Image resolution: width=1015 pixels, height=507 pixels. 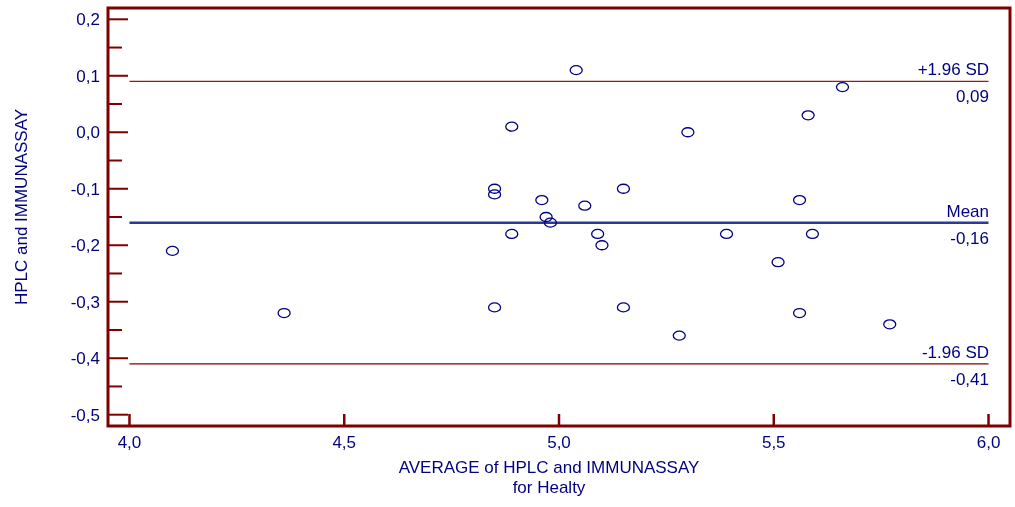 I want to click on y-axis-title: HPLC and IMMUNASSAY, so click(x=21, y=207).